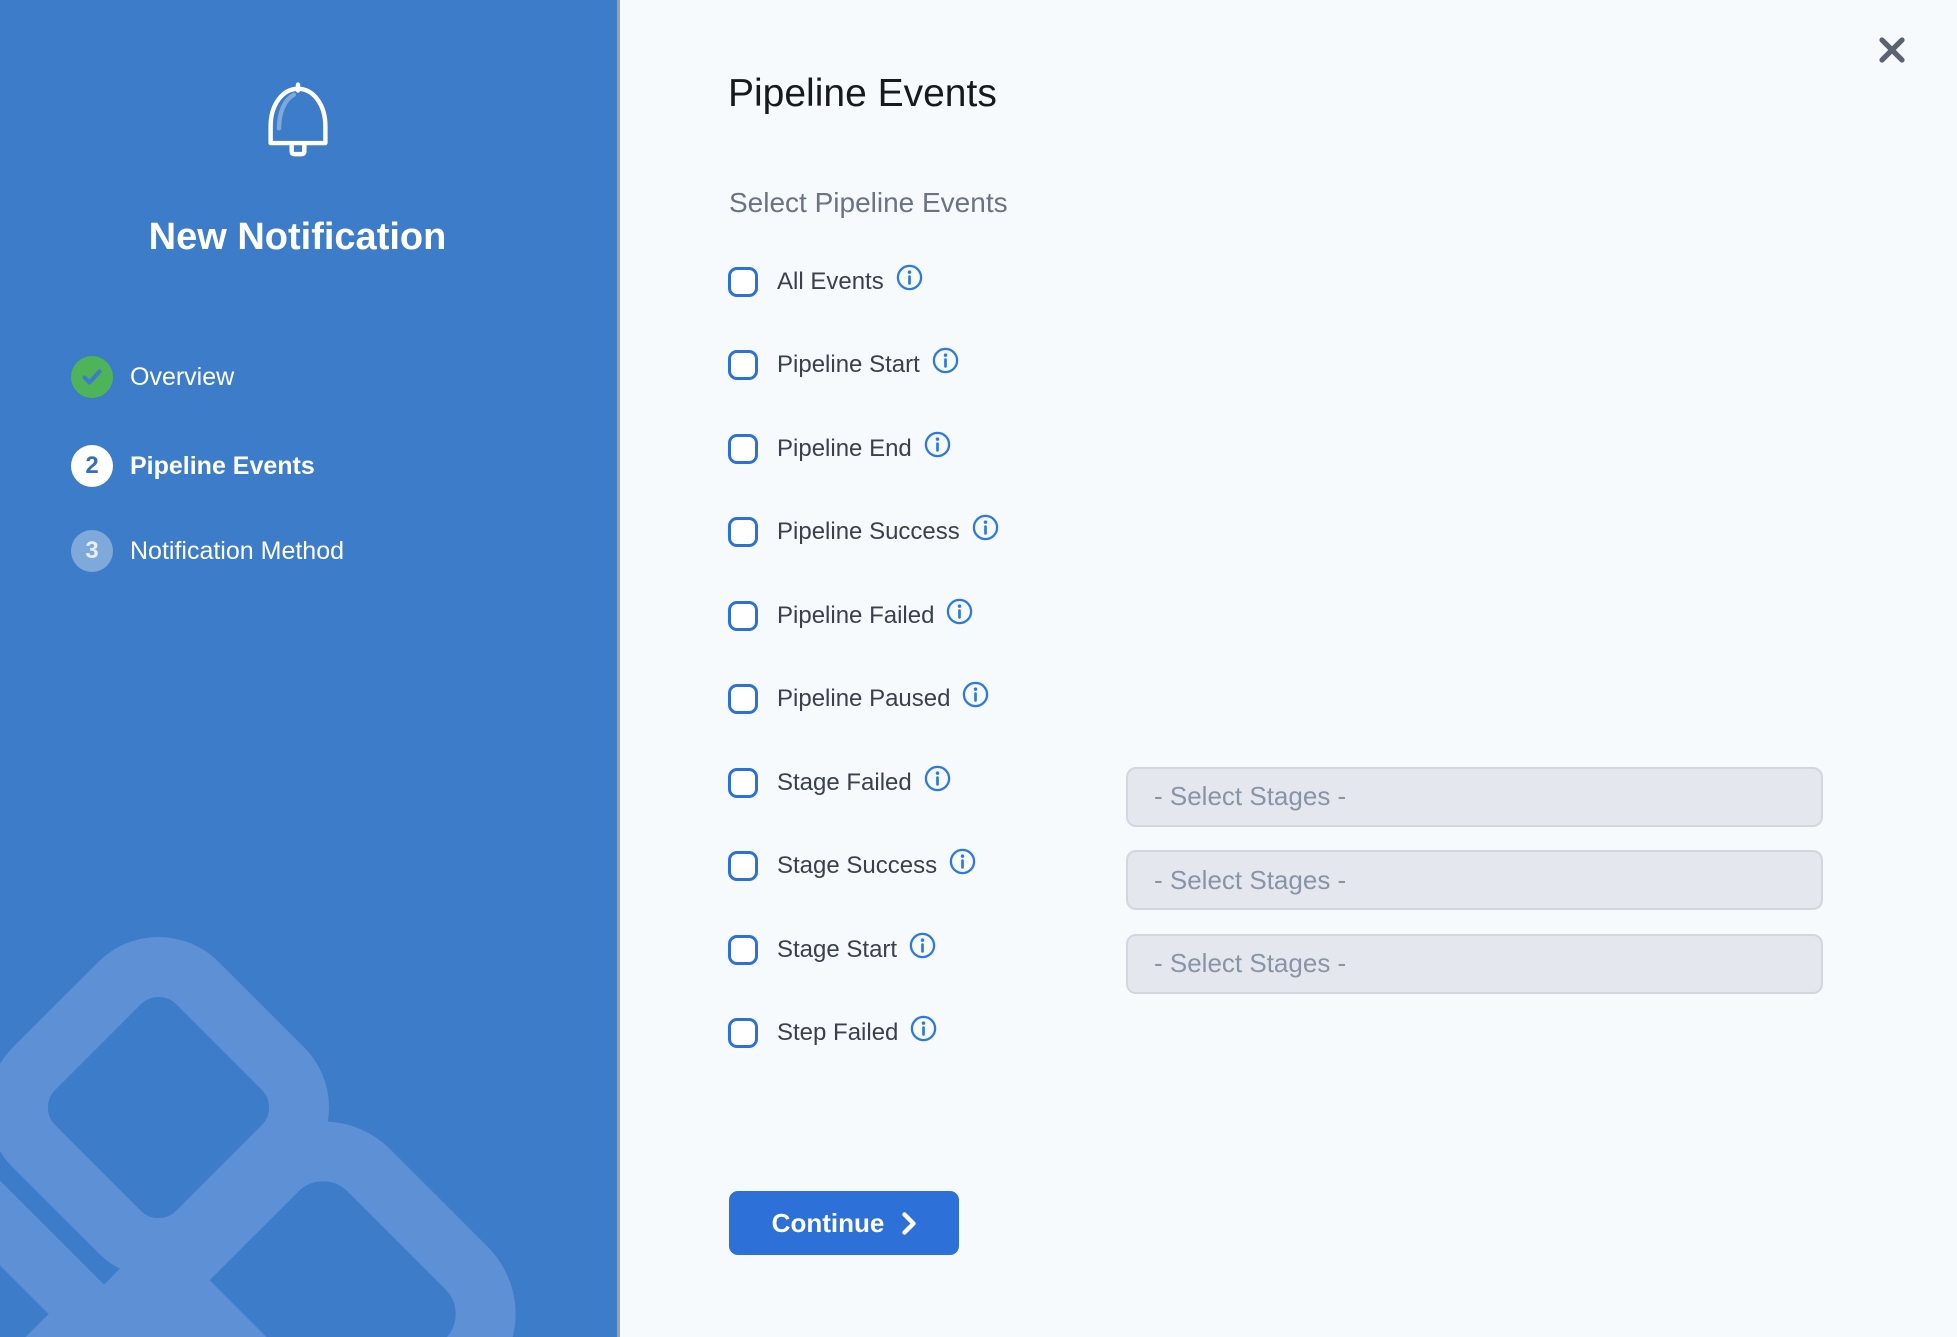  I want to click on event-label: All Events, so click(830, 281).